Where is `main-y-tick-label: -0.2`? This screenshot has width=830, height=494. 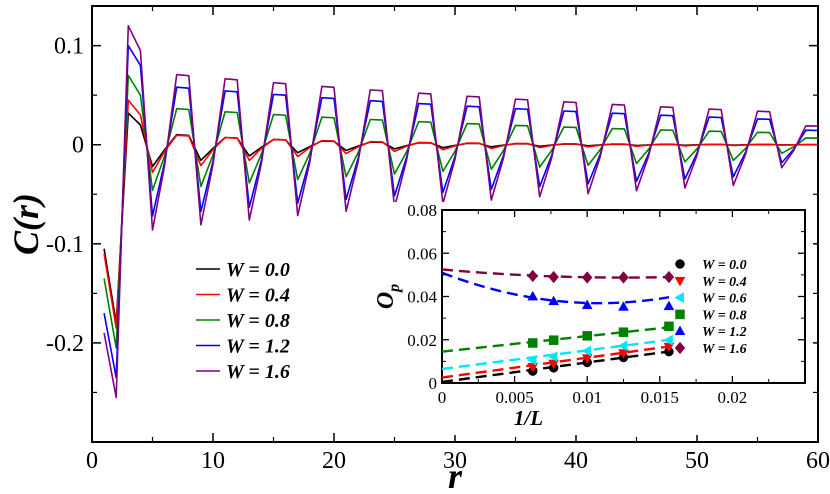 main-y-tick-label: -0.2 is located at coordinates (65, 344).